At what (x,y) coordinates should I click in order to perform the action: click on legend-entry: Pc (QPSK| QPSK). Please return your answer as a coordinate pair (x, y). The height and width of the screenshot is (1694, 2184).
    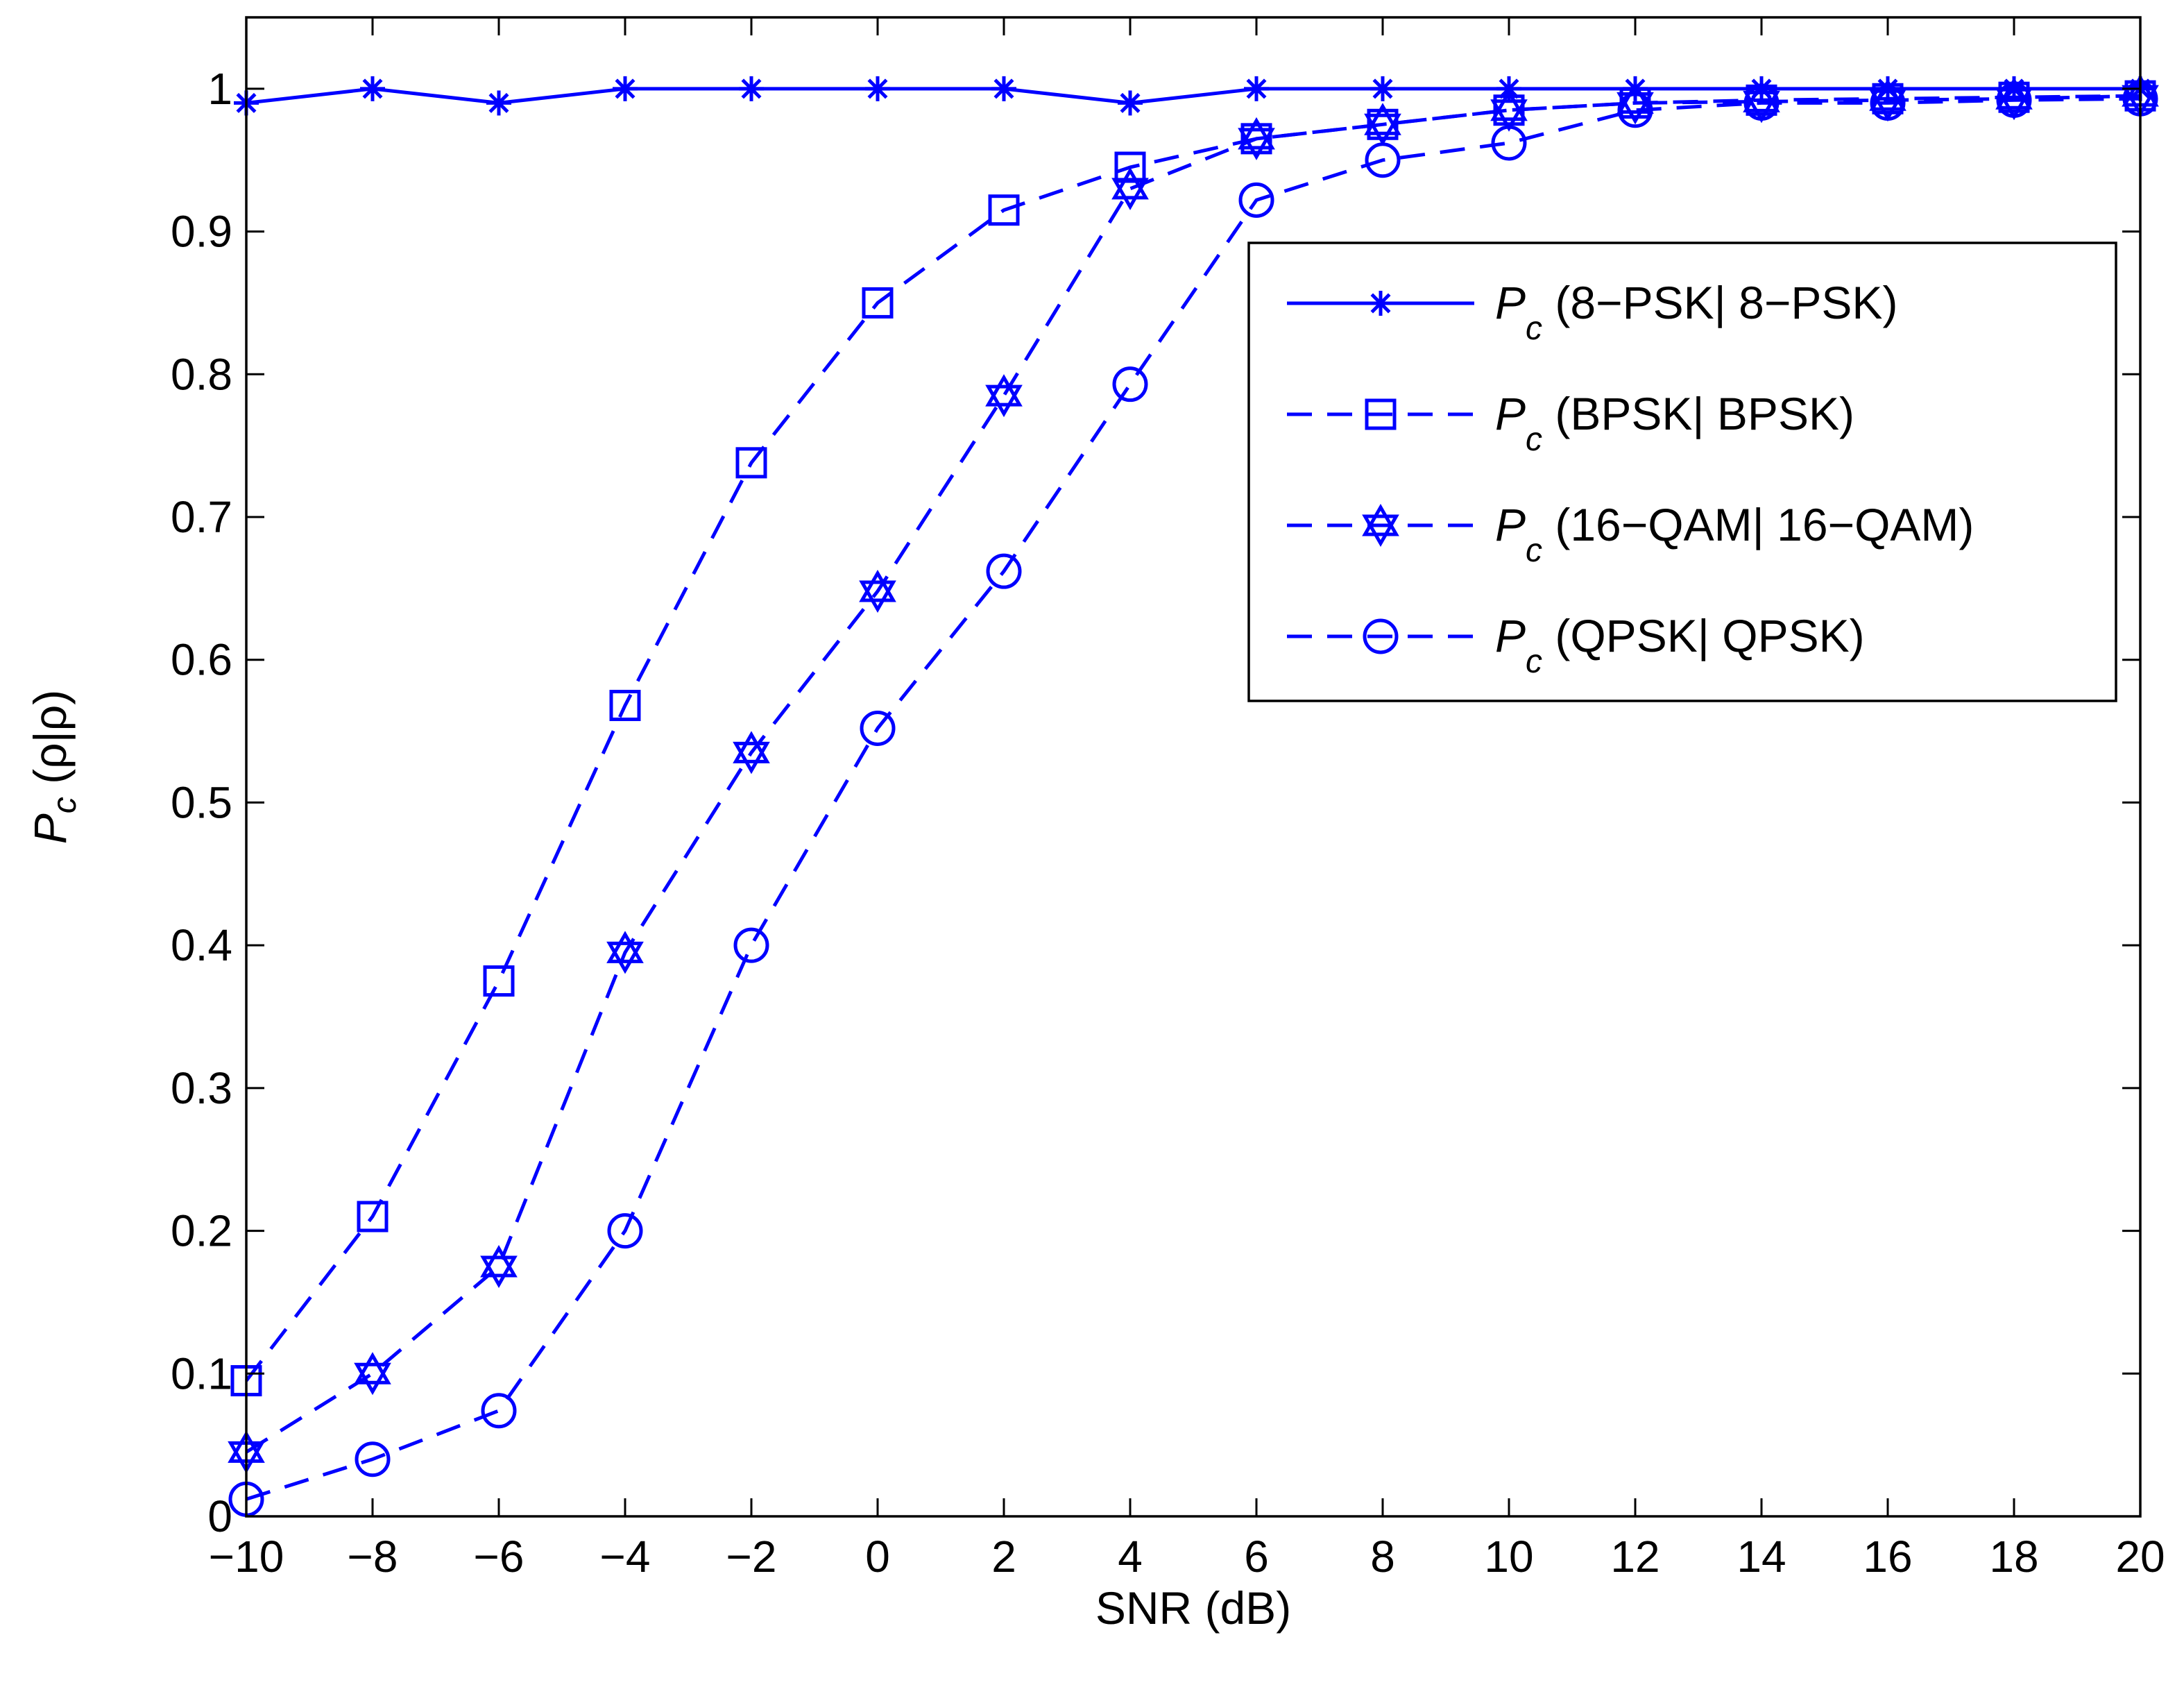
    Looking at the image, I should click on (1576, 645).